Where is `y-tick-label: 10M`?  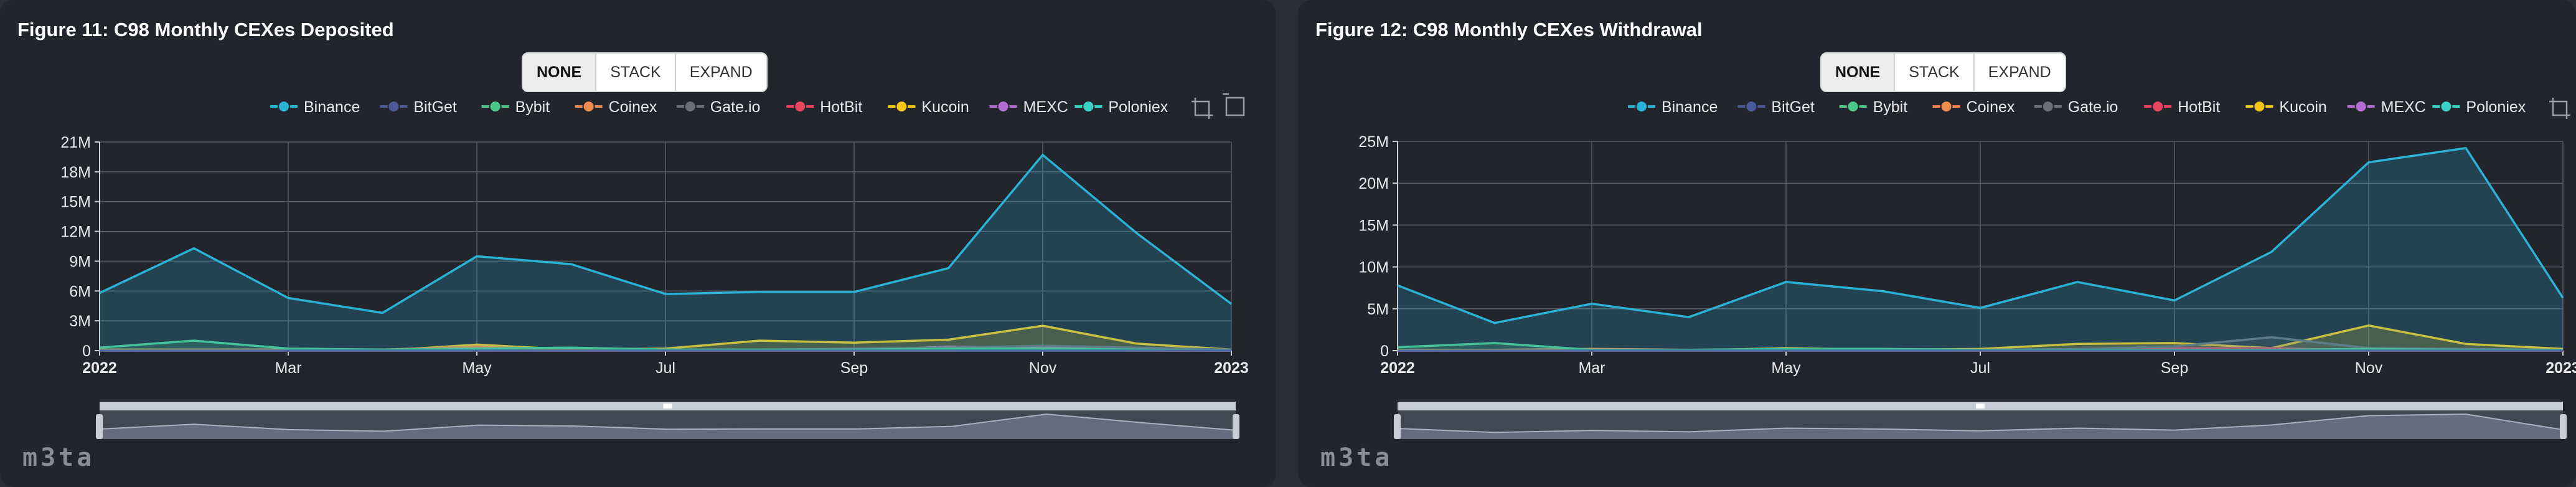 y-tick-label: 10M is located at coordinates (1373, 268).